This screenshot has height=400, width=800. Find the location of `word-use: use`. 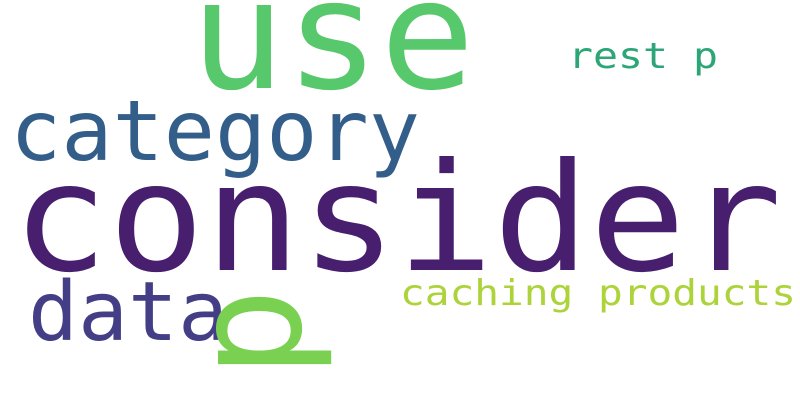

word-use: use is located at coordinates (332, 62).